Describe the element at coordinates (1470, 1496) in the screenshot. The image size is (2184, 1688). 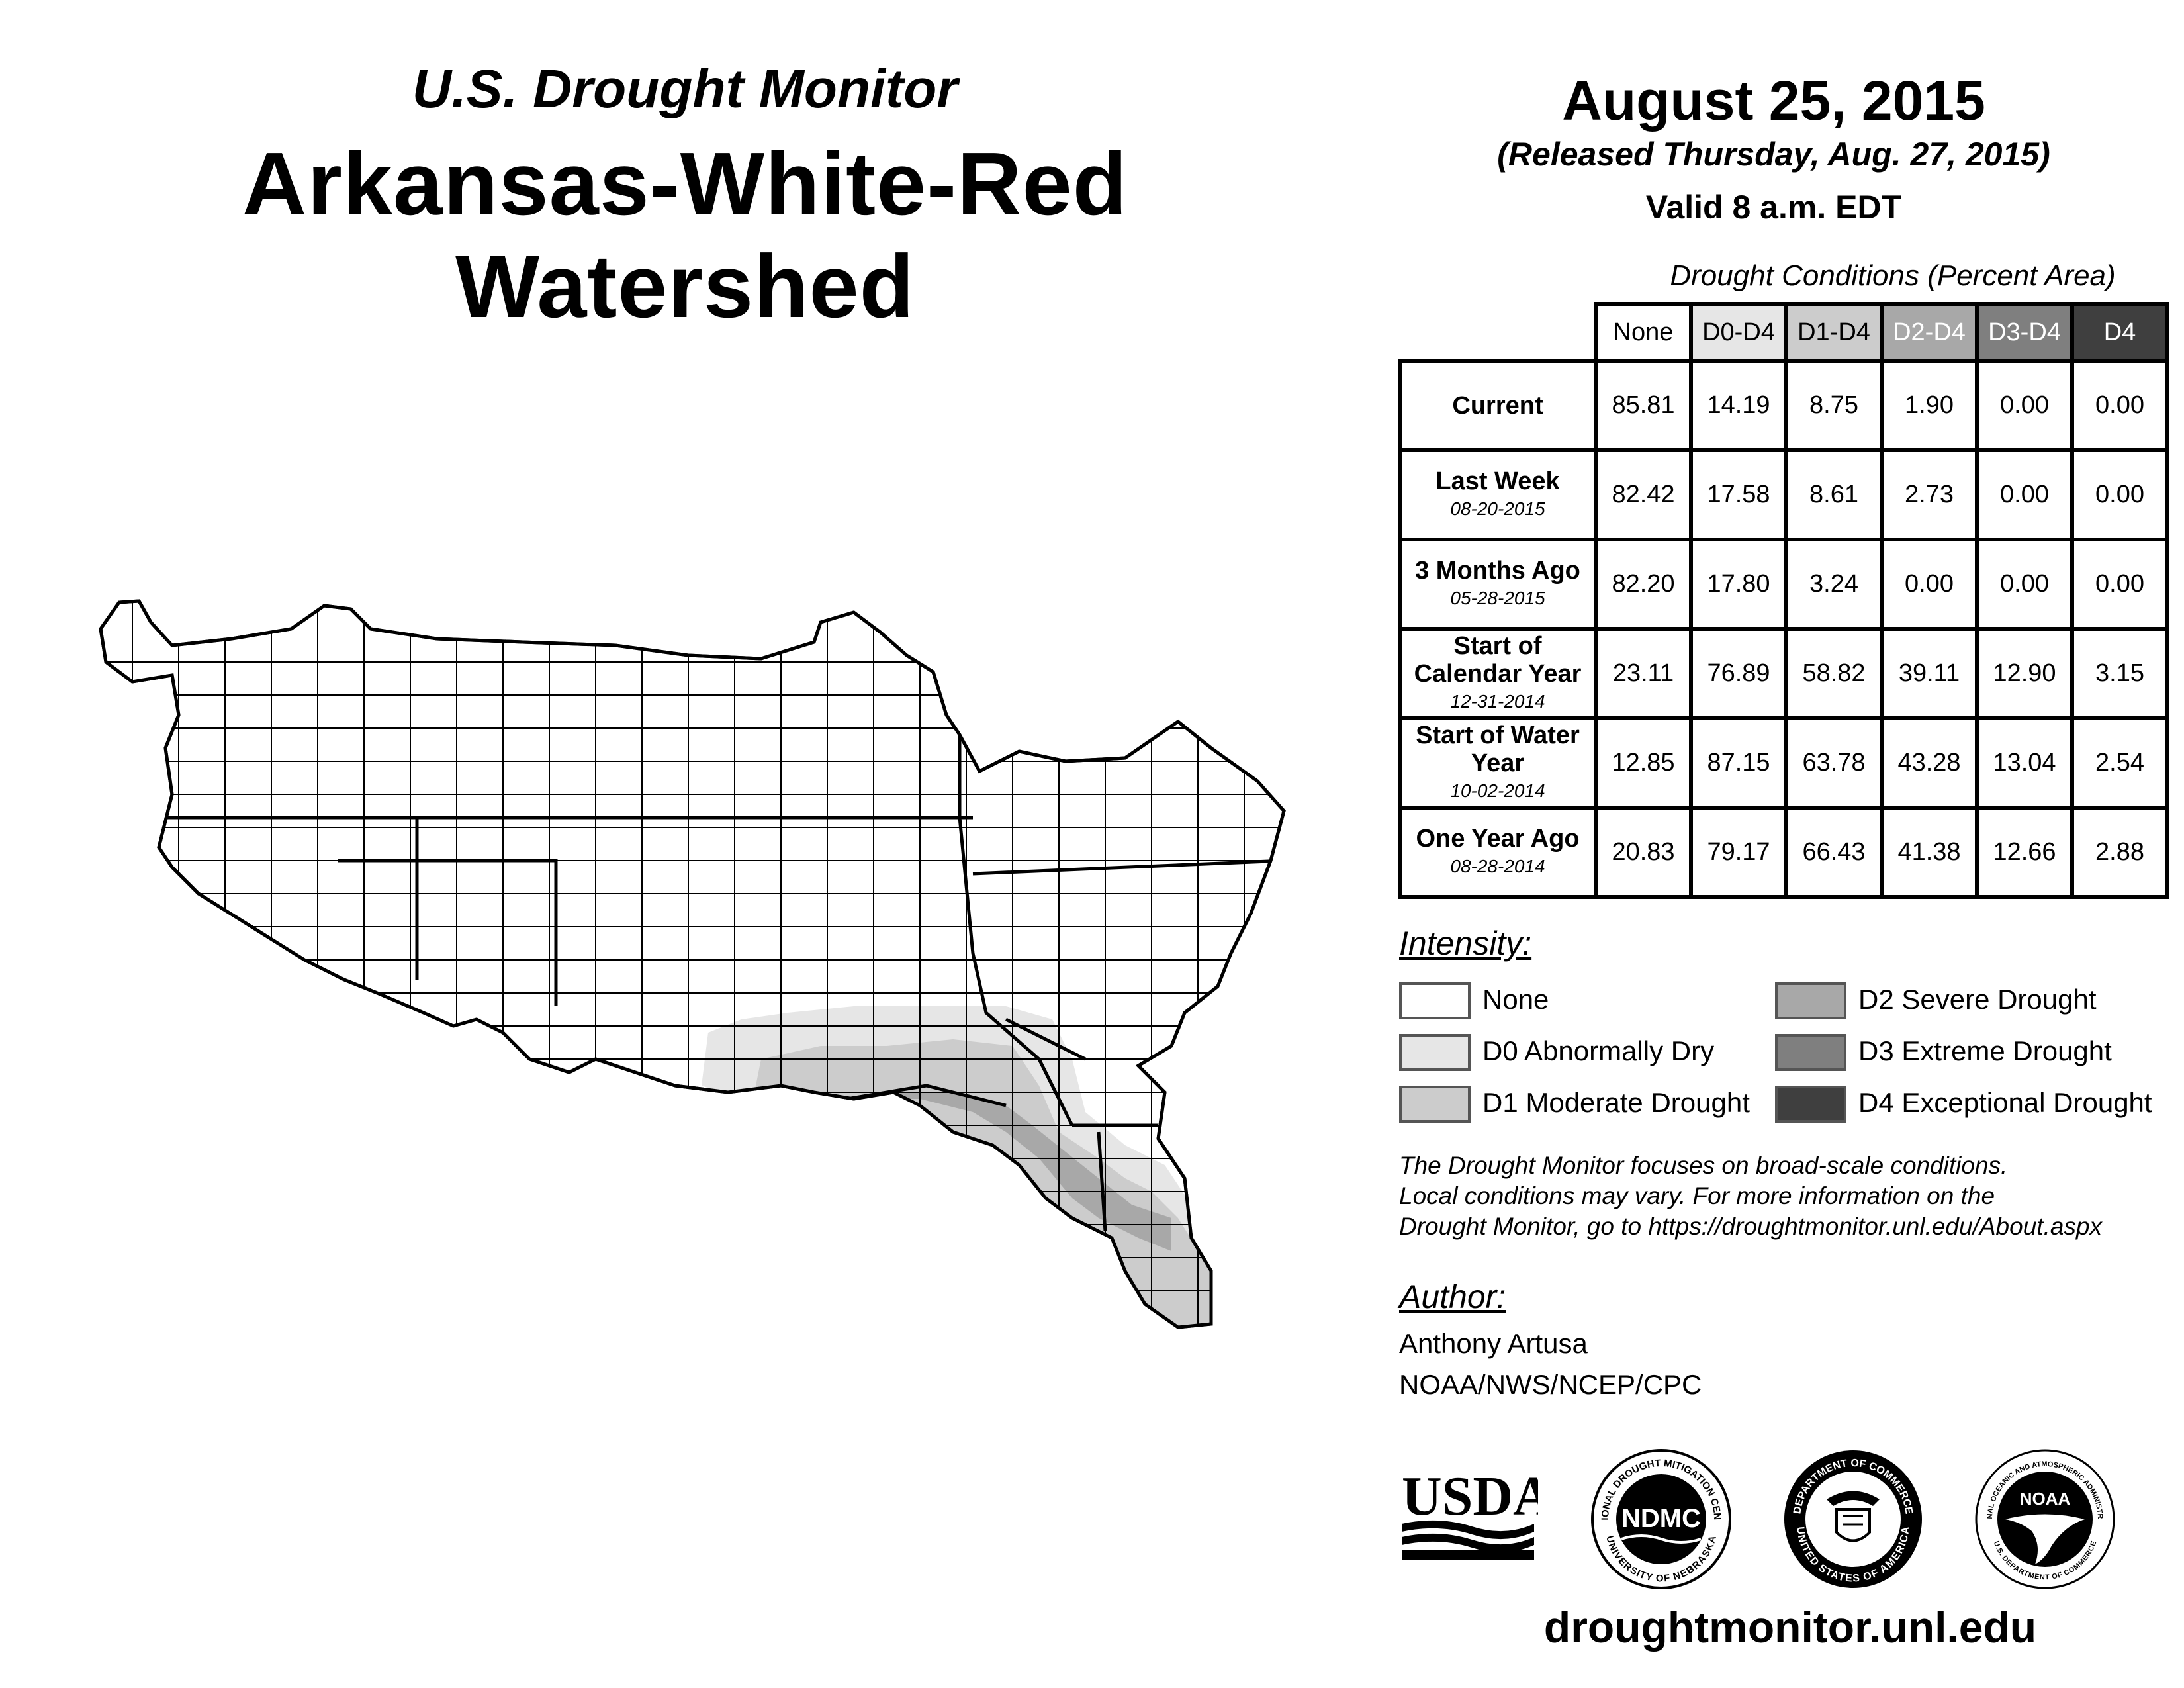
I see `usda-logo-text: USDA` at that location.